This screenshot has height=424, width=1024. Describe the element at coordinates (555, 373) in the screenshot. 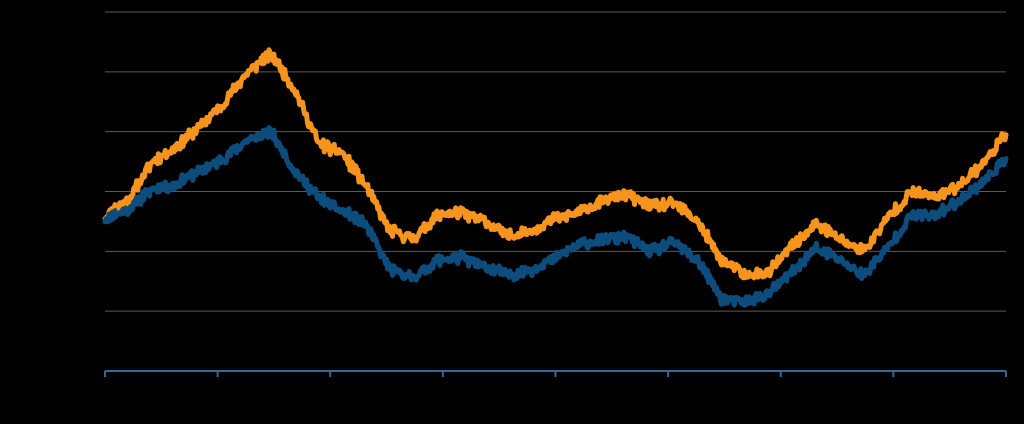

I see `x-axis` at that location.